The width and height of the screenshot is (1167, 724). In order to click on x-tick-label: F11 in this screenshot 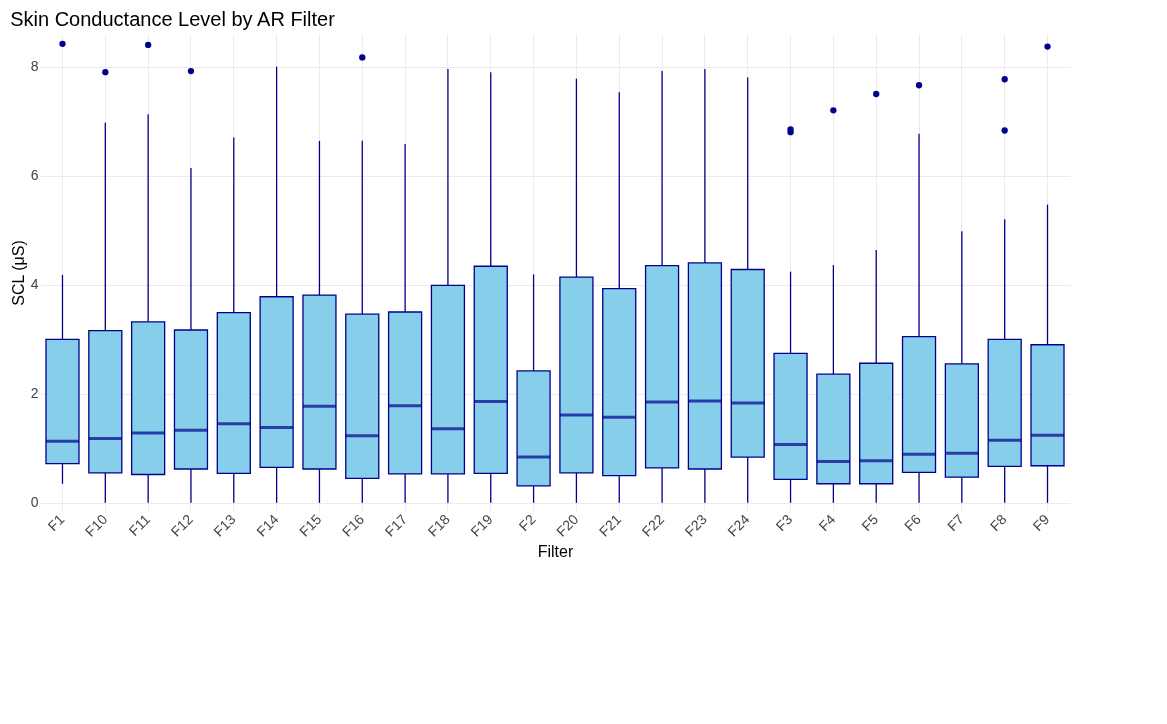, I will do `click(139, 524)`.